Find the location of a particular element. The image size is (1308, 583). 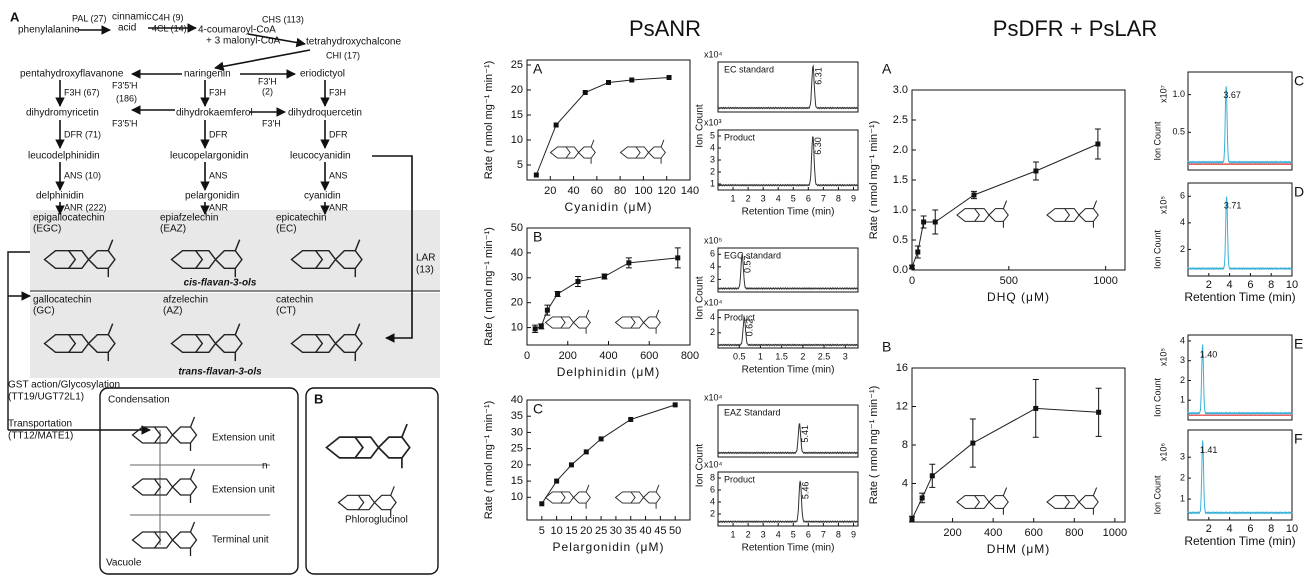

y-tick-label: 5 is located at coordinates (712, 135).